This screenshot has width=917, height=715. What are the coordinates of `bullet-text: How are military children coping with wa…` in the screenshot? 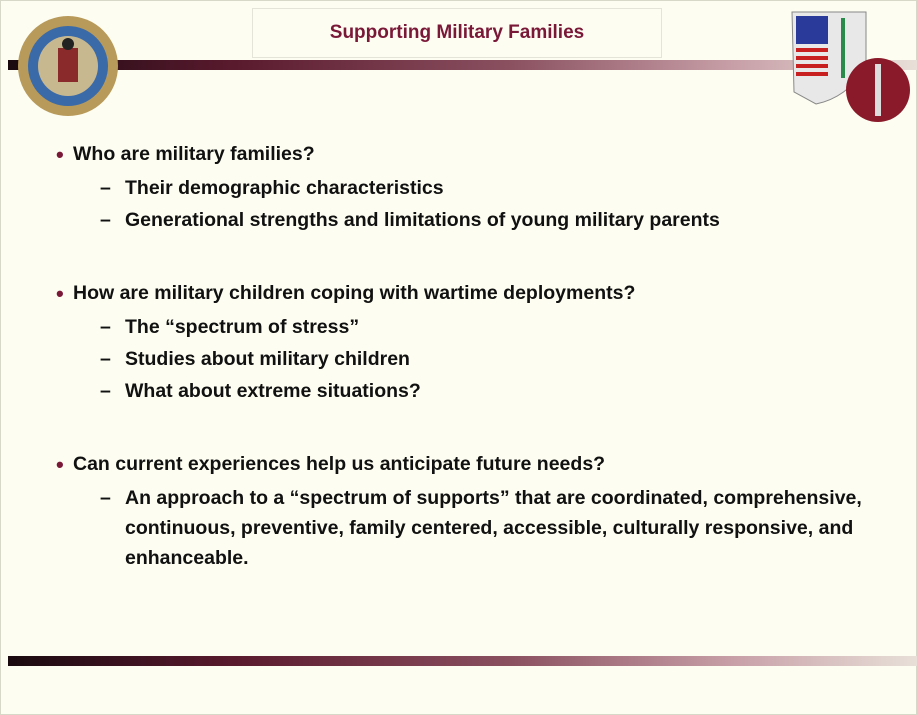 It's located at (354, 293).